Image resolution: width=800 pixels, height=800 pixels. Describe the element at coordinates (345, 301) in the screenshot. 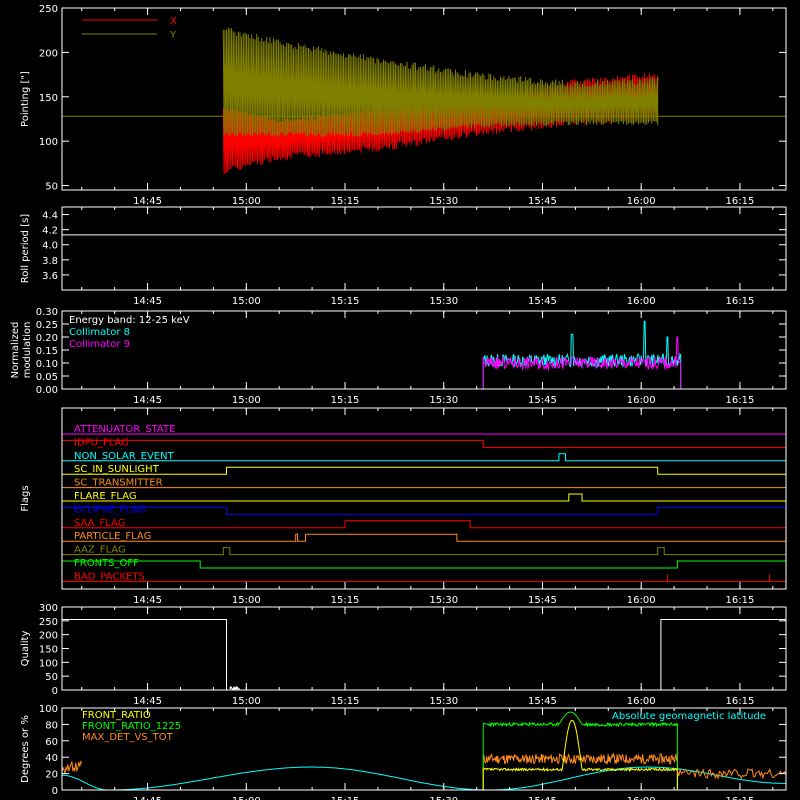

I see `roll-xtick-label: 15:15` at that location.